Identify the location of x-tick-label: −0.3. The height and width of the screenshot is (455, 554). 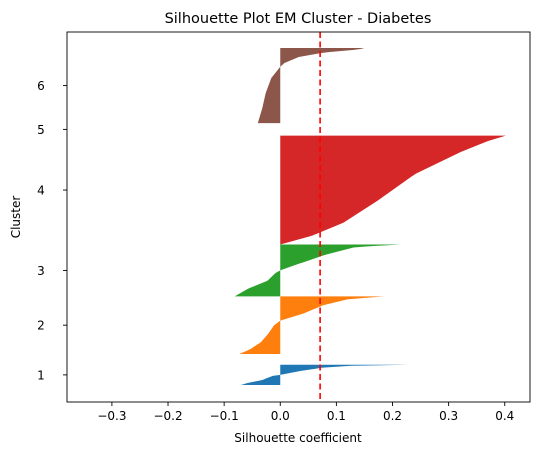
(111, 416).